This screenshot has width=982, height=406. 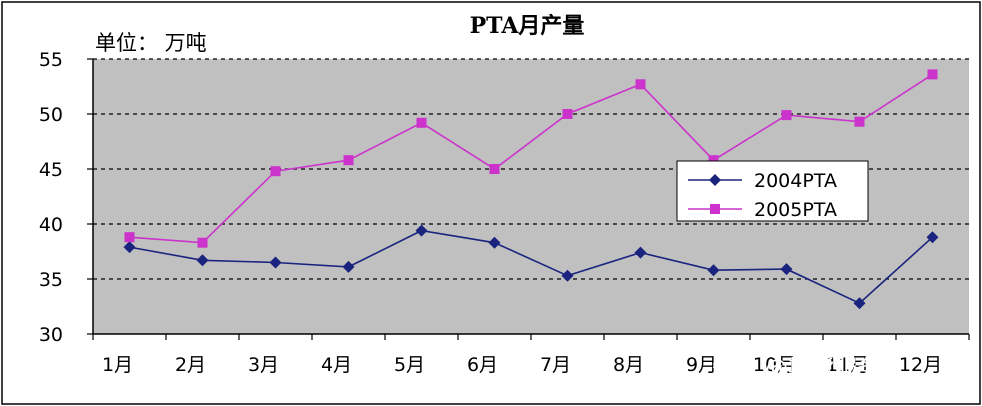 I want to click on y-tick-labels: 30 35 40 45 50 55, so click(x=51, y=197).